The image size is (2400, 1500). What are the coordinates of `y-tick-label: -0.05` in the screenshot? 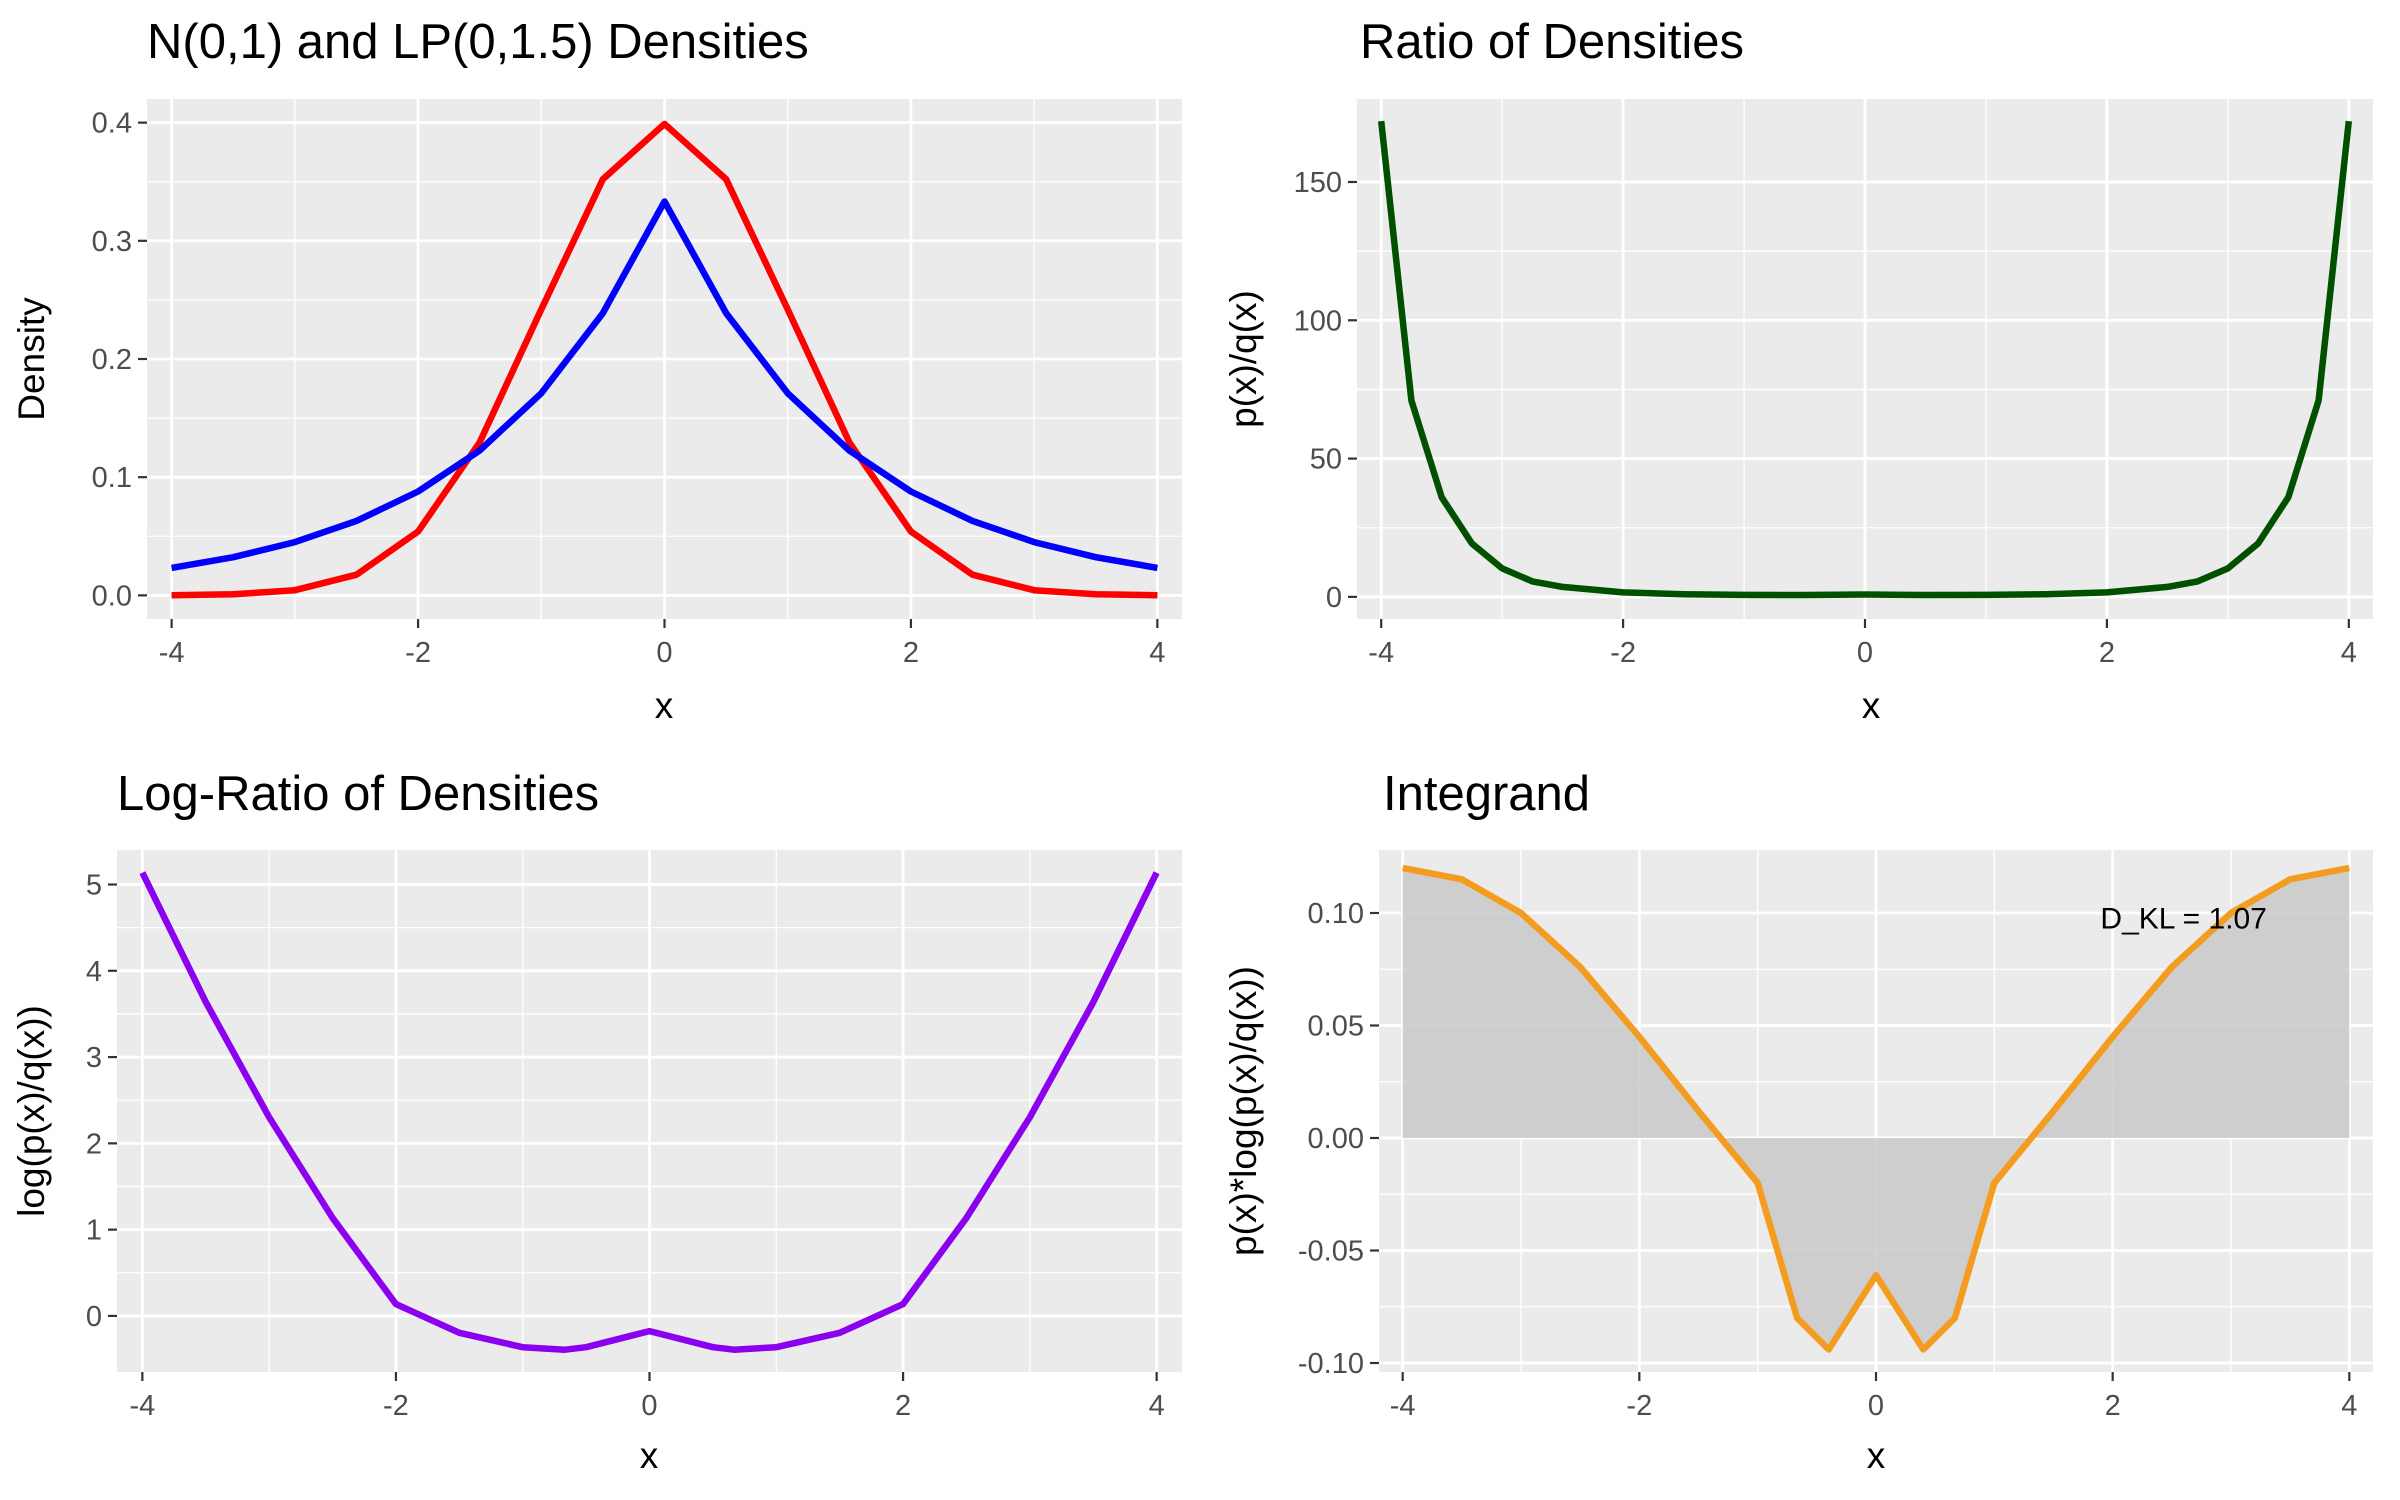 It's located at (1331, 1252).